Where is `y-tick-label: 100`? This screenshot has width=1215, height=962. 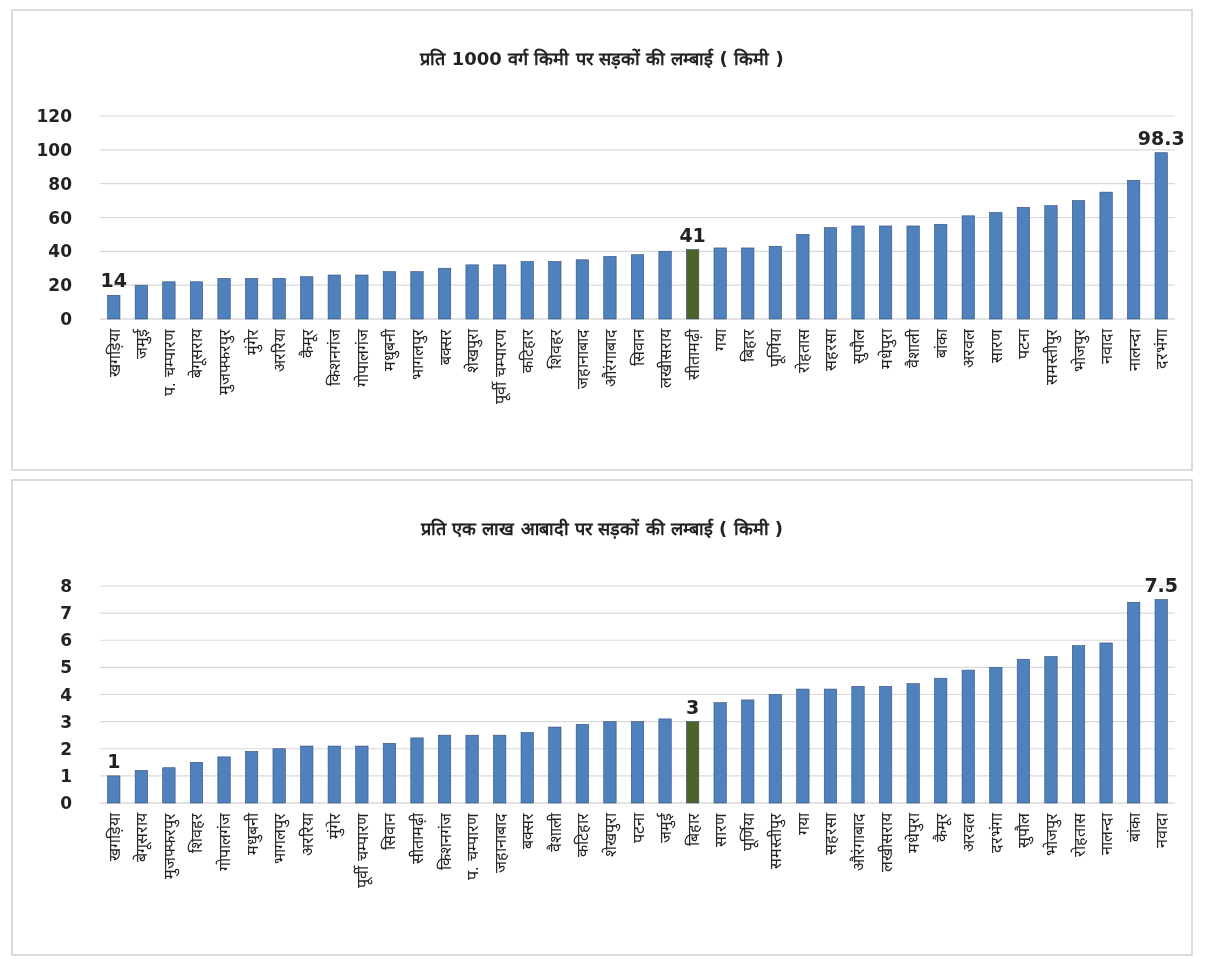
y-tick-label: 100 is located at coordinates (54, 149).